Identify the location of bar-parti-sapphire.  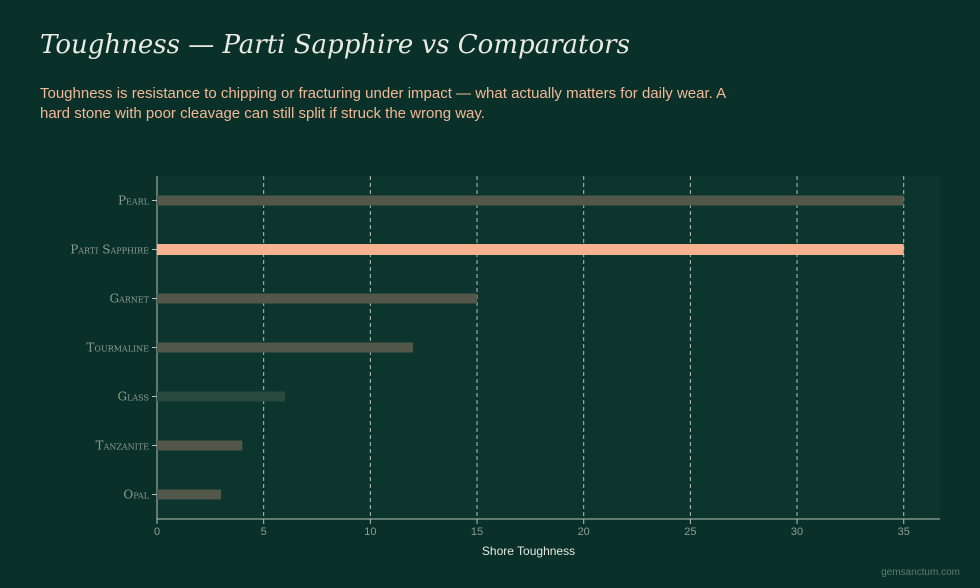
(530, 249).